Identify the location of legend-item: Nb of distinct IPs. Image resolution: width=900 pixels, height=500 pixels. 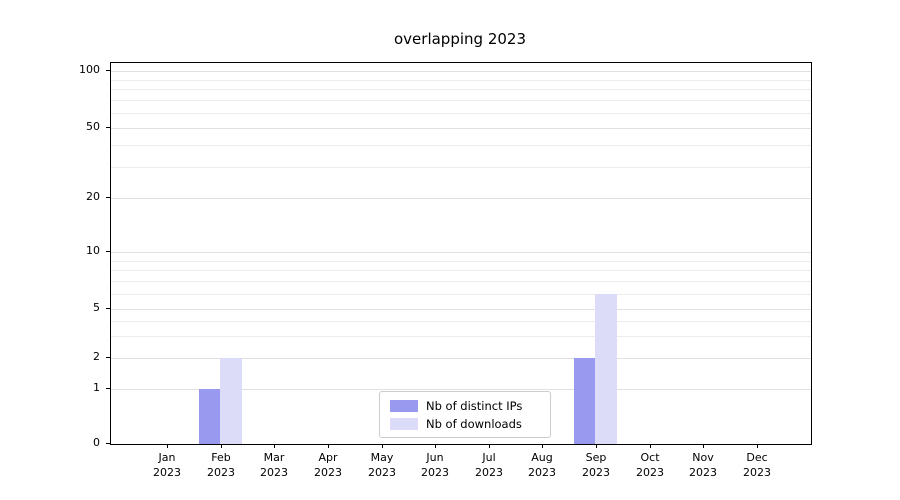
(465, 406).